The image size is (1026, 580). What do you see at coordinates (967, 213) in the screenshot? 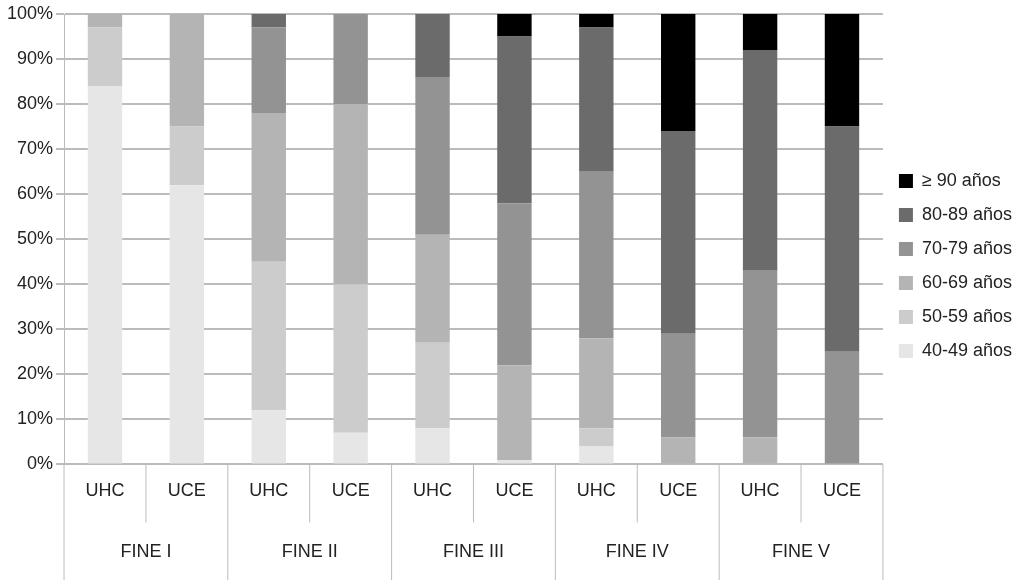
I see `legend-label: 80-89 años` at bounding box center [967, 213].